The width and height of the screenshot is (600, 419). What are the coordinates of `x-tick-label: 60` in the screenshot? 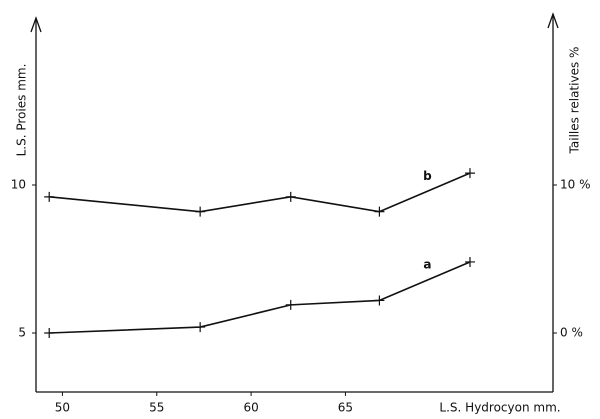 It's located at (250, 408).